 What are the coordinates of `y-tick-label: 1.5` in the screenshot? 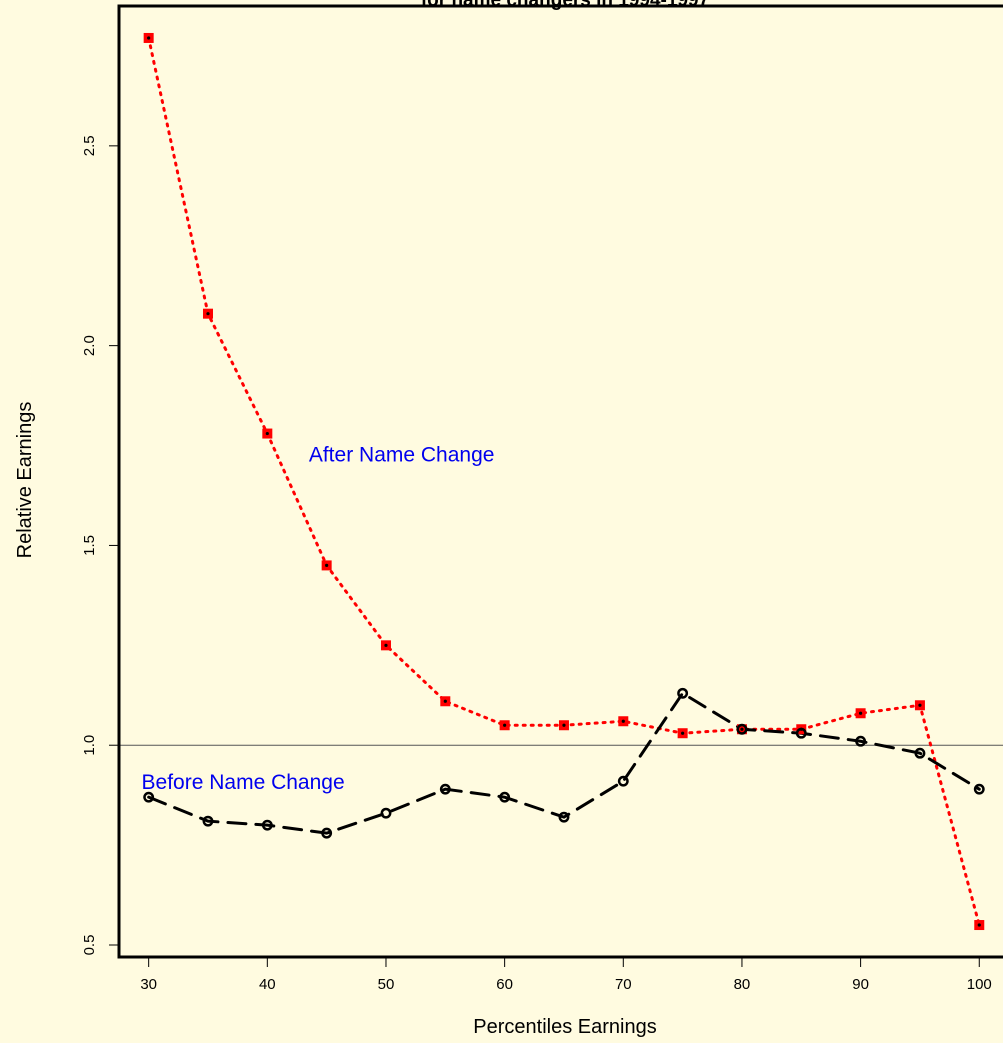 It's located at (89, 545).